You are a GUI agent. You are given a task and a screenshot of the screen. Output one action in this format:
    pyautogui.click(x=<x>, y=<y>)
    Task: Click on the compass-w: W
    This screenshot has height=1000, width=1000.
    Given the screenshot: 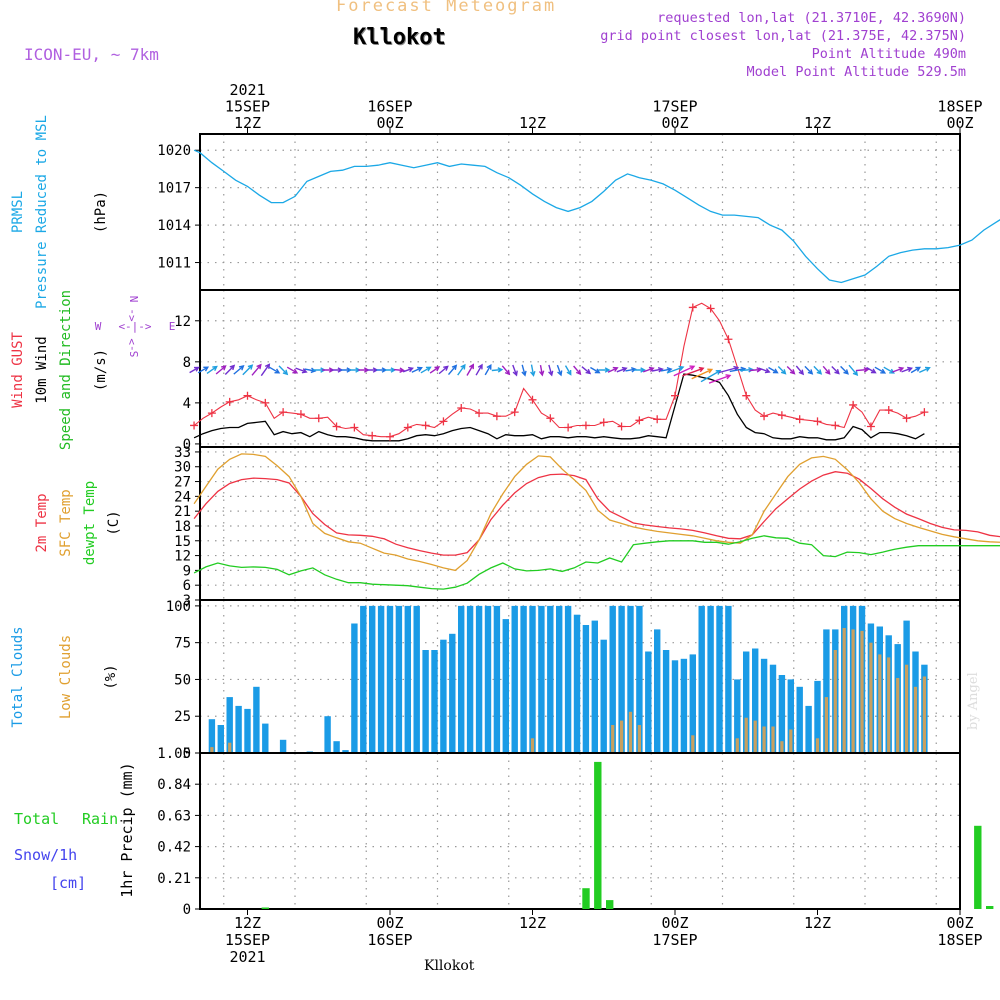 What is the action you would take?
    pyautogui.click(x=98, y=326)
    